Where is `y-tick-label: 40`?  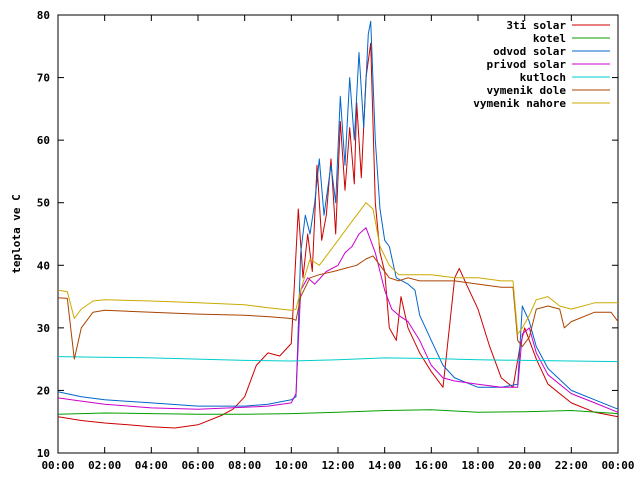 y-tick-label: 40 is located at coordinates (43, 265).